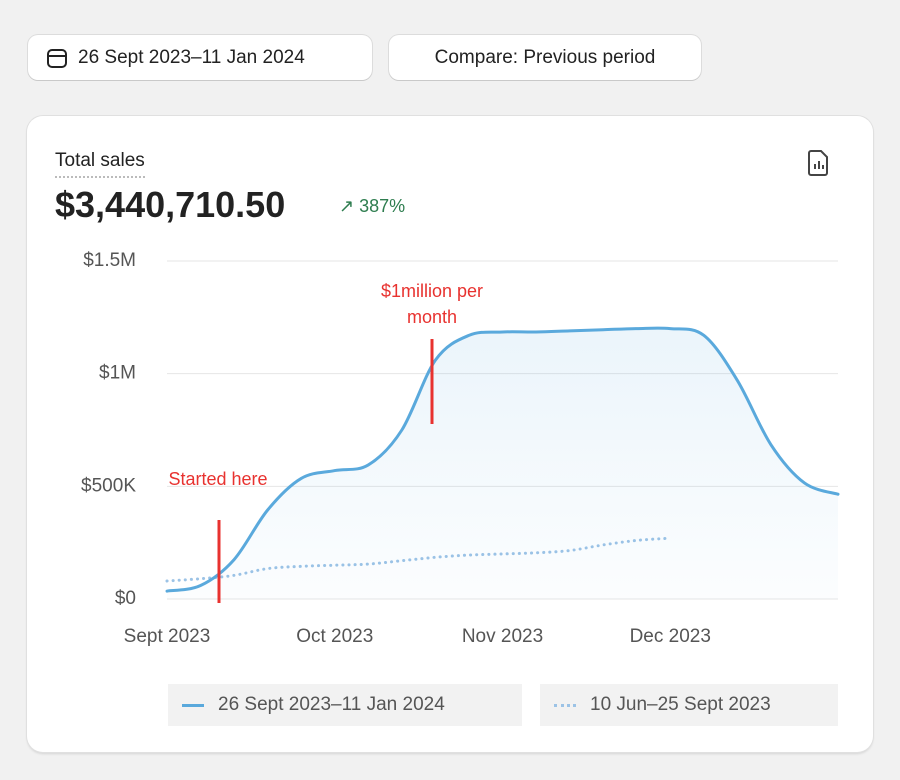  Describe the element at coordinates (109, 260) in the screenshot. I see `y-tick-label: $1.5M` at that location.